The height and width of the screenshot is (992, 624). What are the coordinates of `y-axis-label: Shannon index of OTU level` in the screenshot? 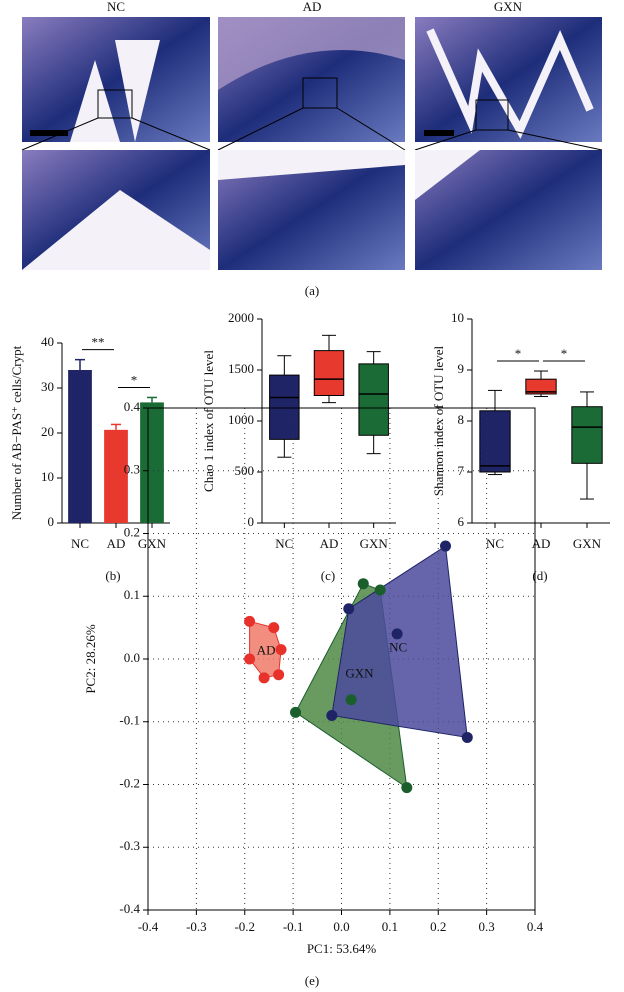 It's located at (438, 421).